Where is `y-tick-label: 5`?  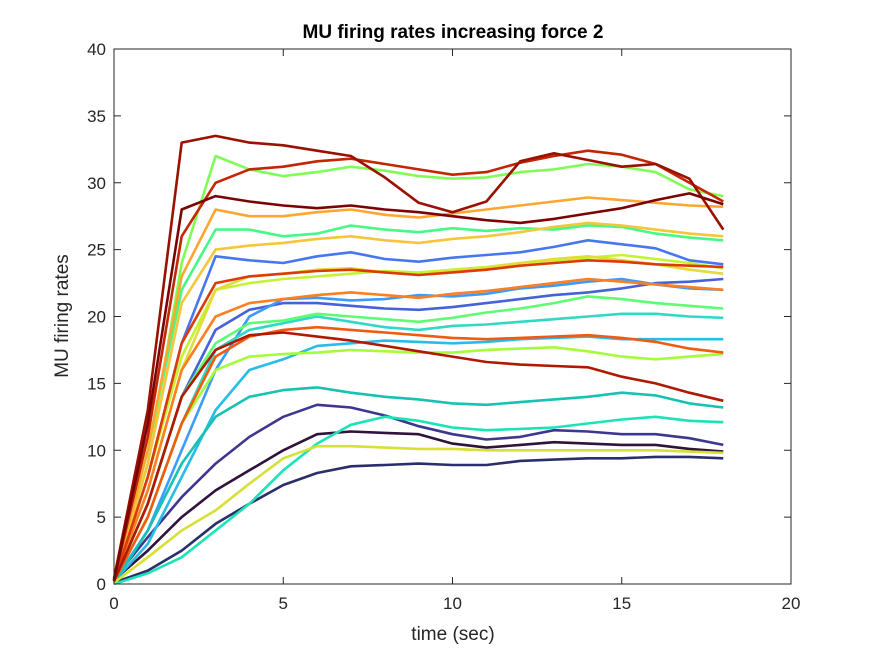 y-tick-label: 5 is located at coordinates (101, 517).